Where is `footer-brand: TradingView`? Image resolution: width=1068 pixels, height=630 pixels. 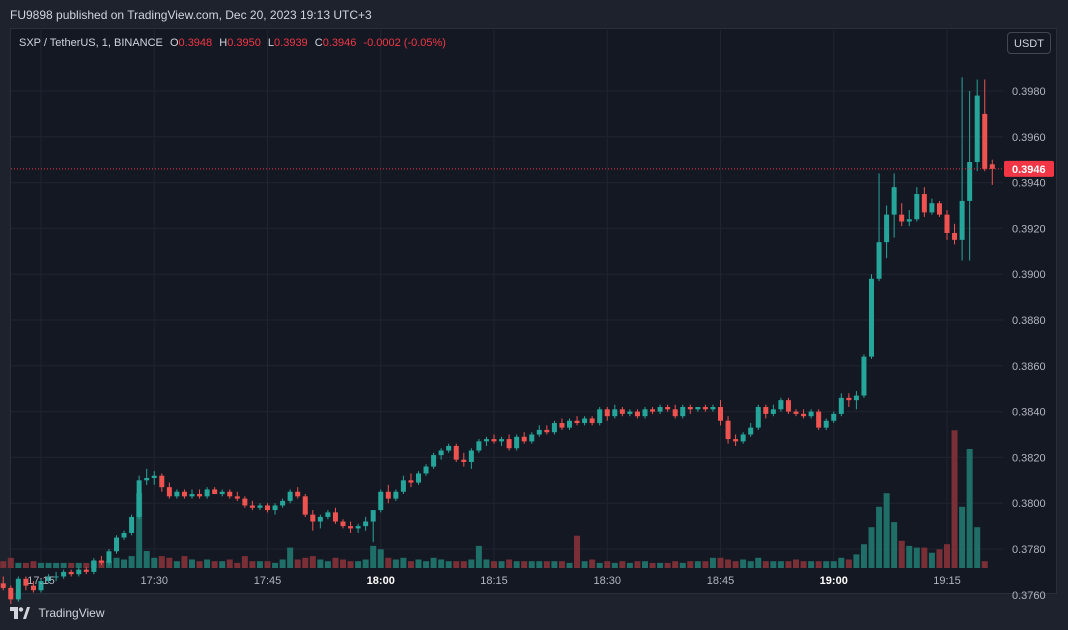 footer-brand: TradingView is located at coordinates (71, 612).